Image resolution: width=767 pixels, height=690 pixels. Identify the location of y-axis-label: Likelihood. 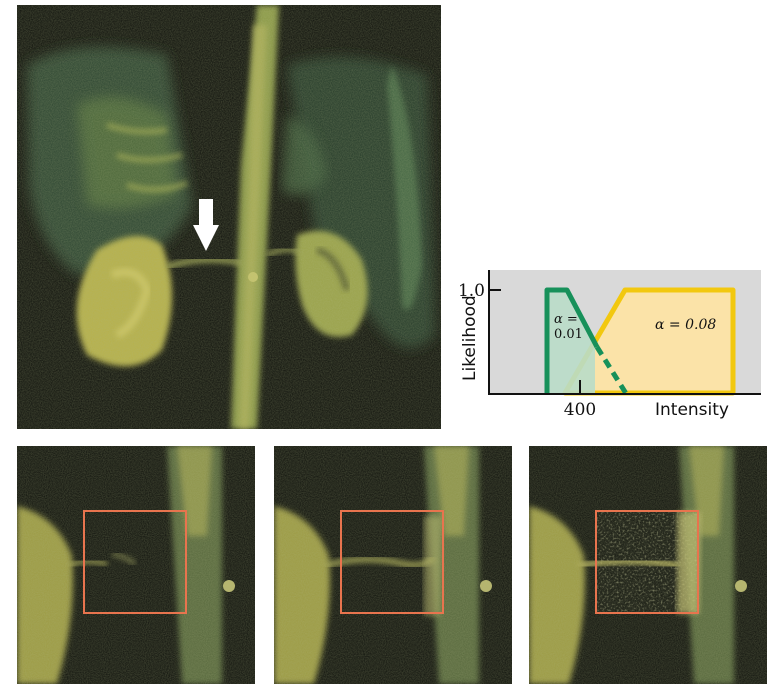
(470, 338).